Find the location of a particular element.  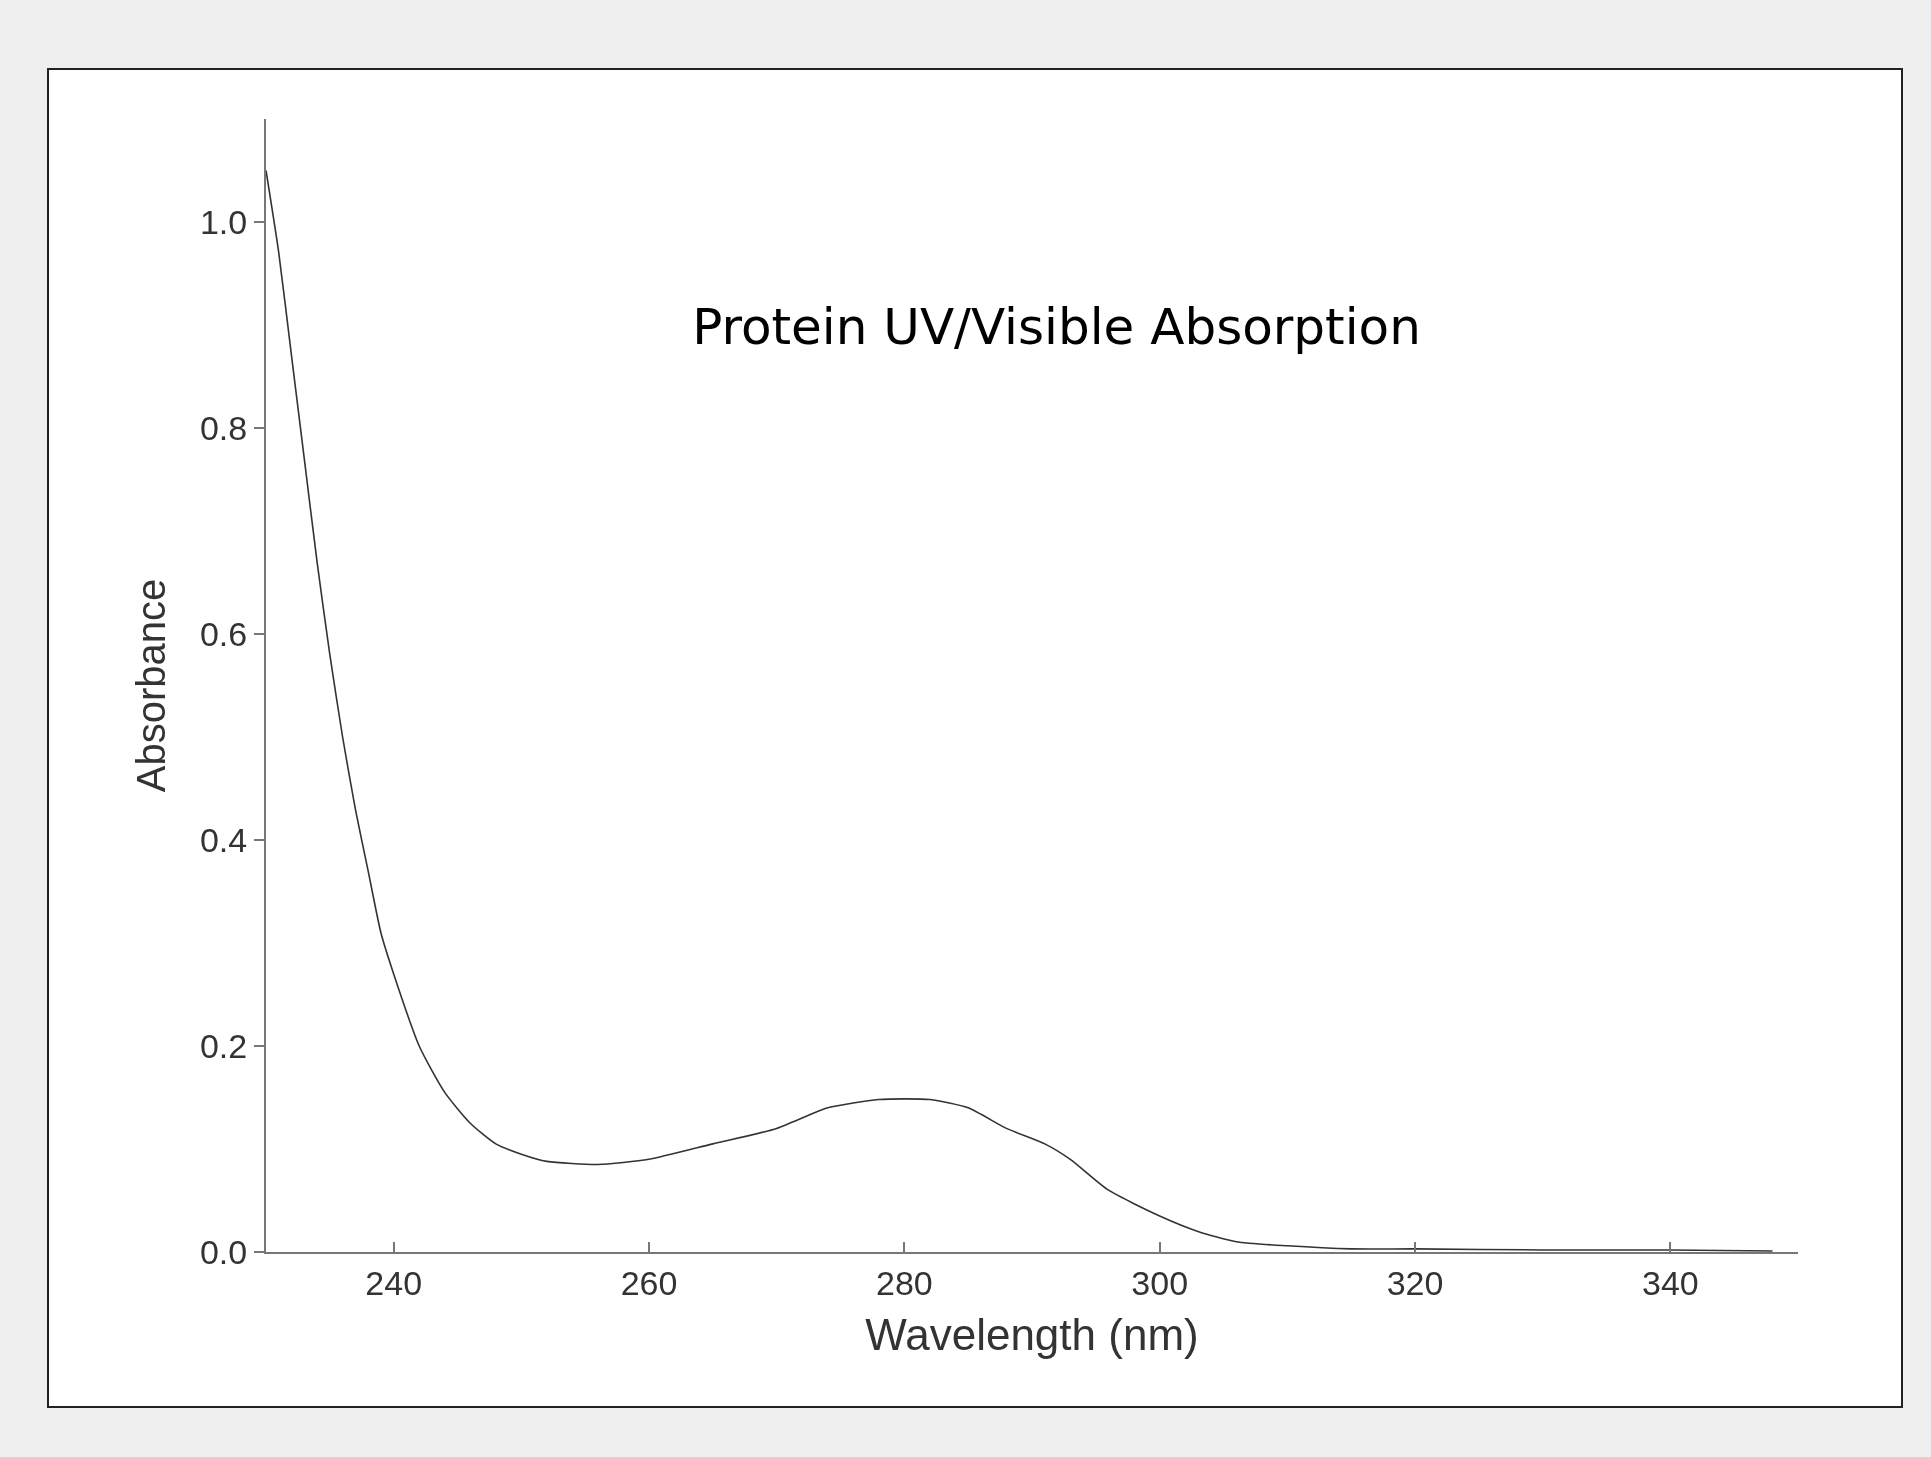

x-tick-label: 300 is located at coordinates (1160, 1282).